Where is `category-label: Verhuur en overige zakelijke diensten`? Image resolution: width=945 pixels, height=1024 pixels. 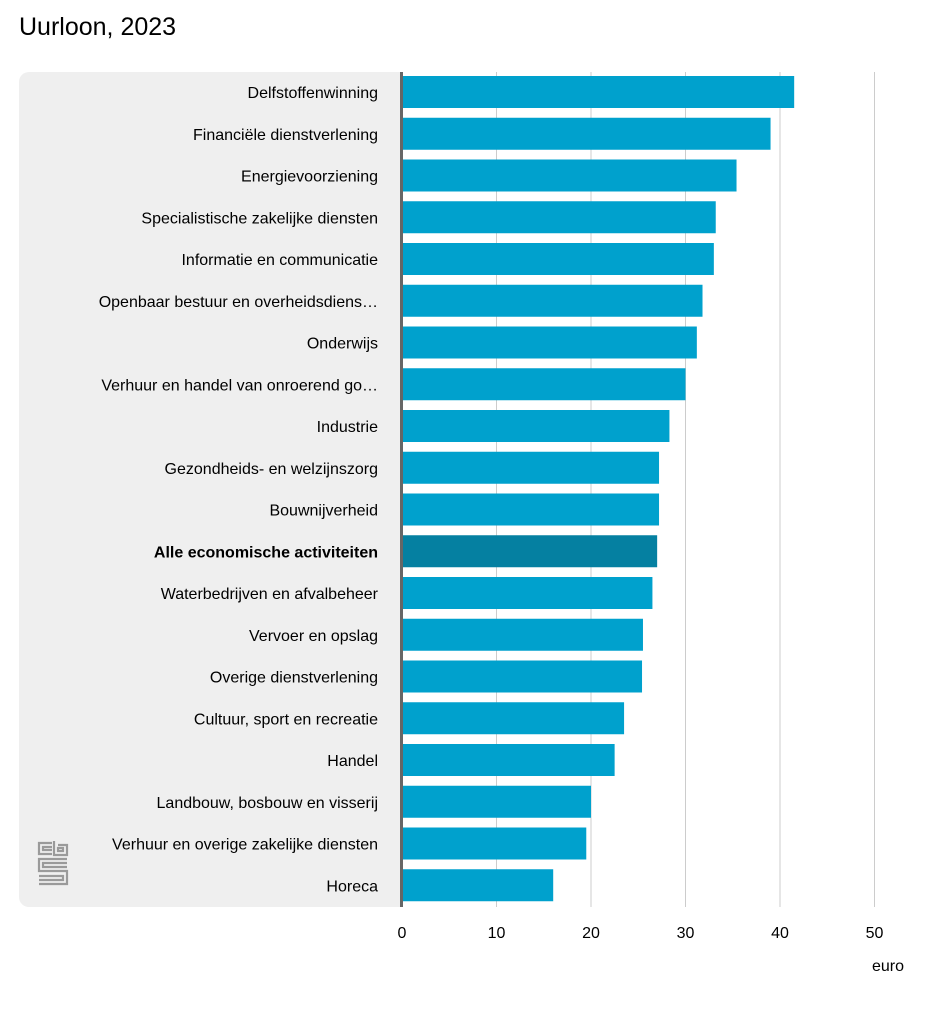 category-label: Verhuur en overige zakelijke diensten is located at coordinates (245, 845).